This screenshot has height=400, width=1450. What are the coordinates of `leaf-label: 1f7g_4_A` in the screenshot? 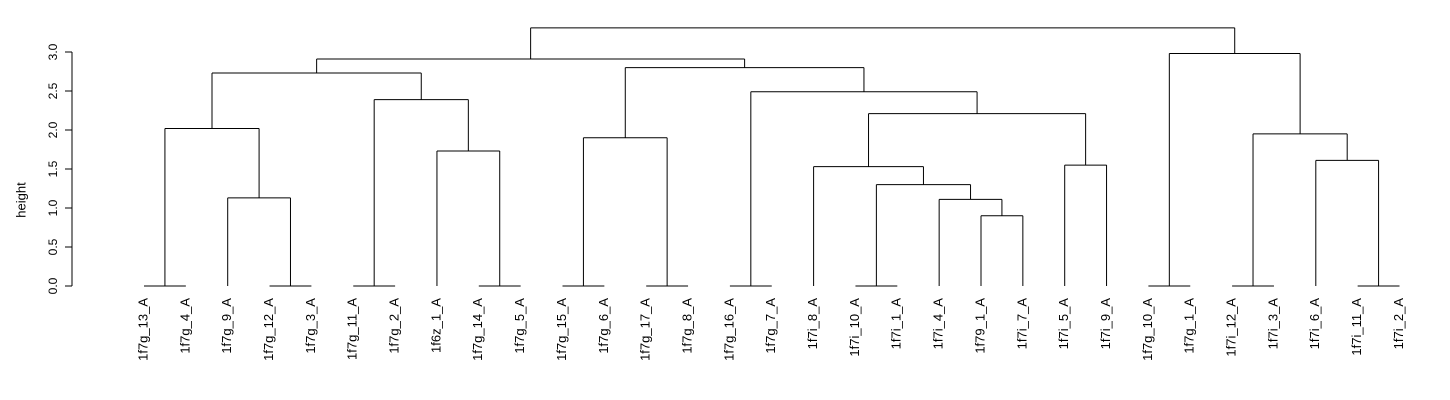 It's located at (184, 326).